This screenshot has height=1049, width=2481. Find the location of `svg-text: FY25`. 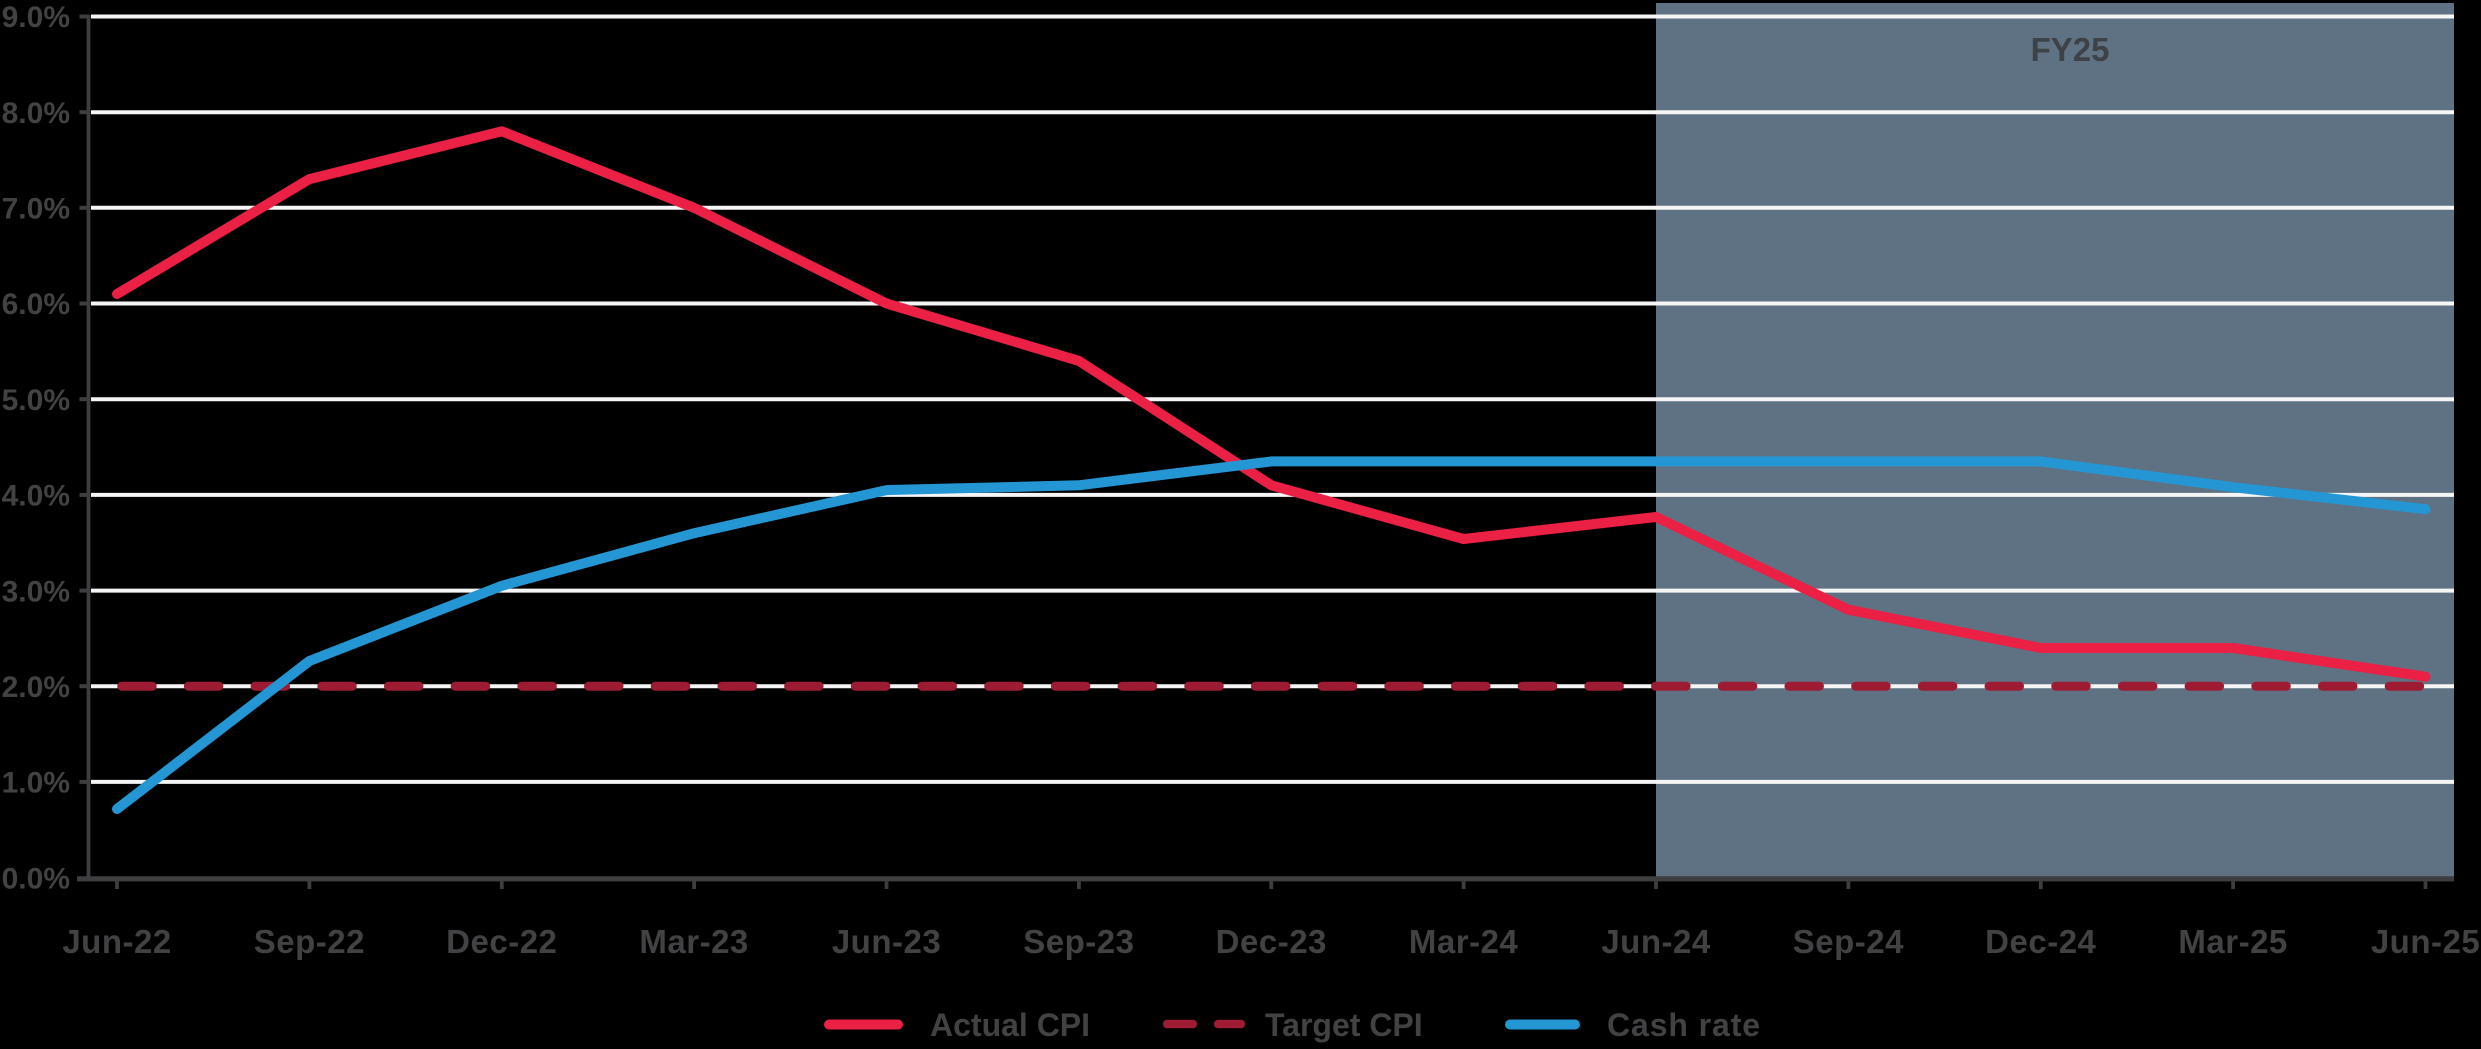

svg-text: FY25 is located at coordinates (2070, 49).